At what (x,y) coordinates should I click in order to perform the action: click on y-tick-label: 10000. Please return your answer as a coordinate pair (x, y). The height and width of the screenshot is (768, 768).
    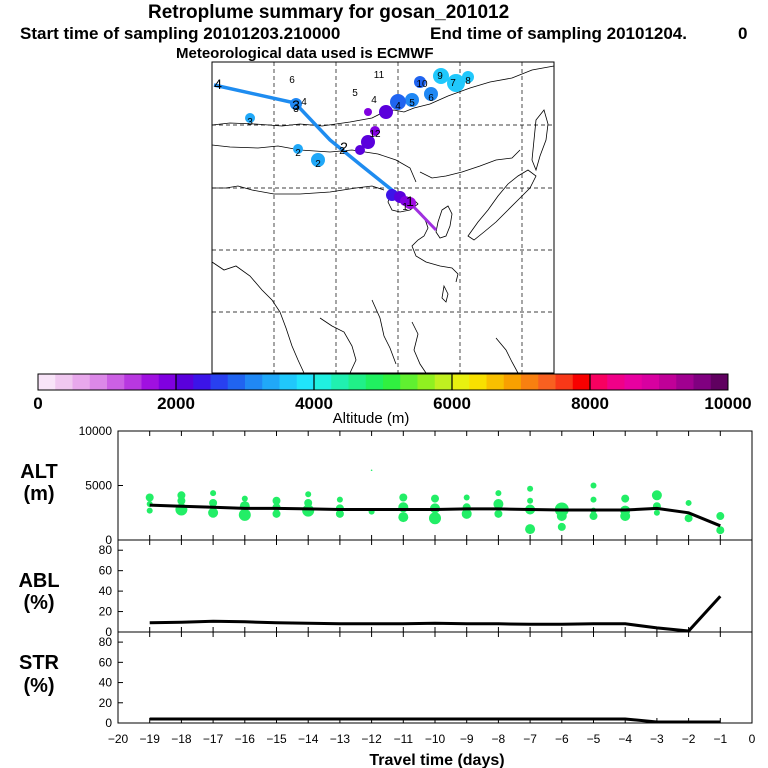
    Looking at the image, I should click on (96, 431).